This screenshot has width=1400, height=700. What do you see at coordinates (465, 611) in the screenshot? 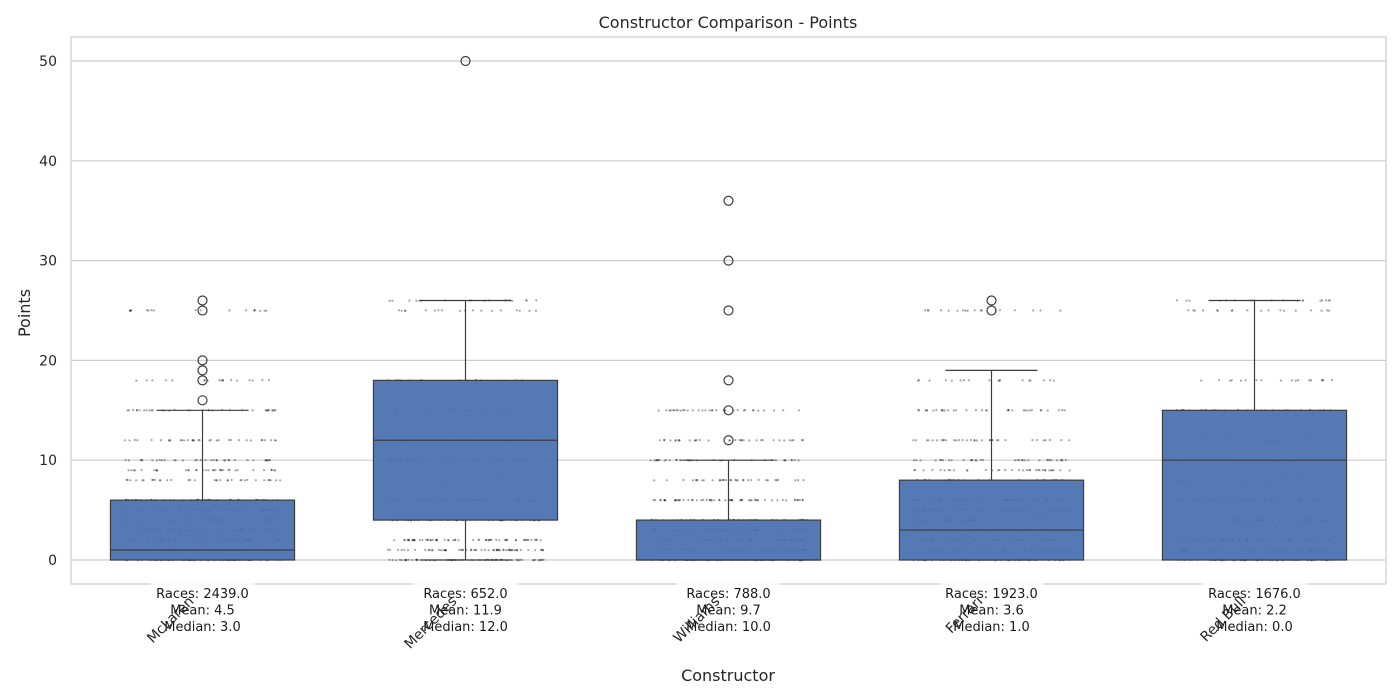
I see `stat-line: Mean: 11.9` at bounding box center [465, 611].